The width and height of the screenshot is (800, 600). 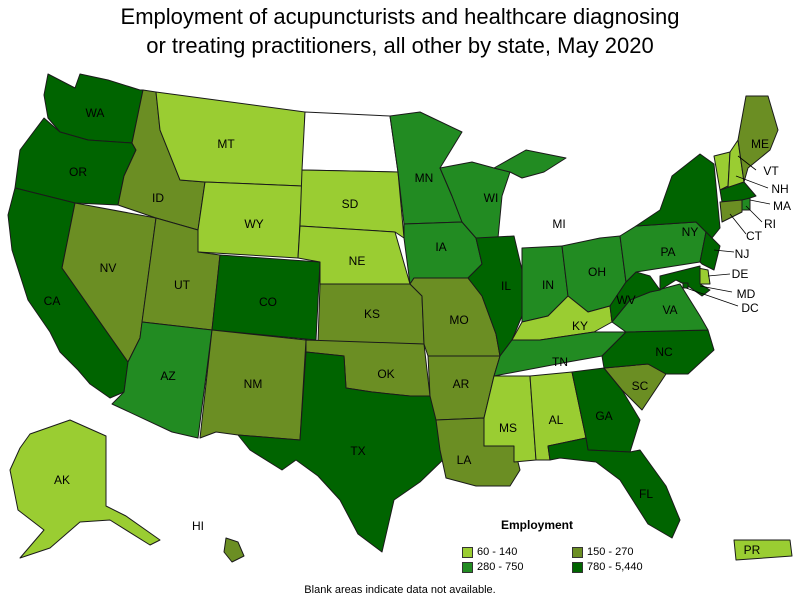 What do you see at coordinates (614, 488) in the screenshot?
I see `state-fl` at bounding box center [614, 488].